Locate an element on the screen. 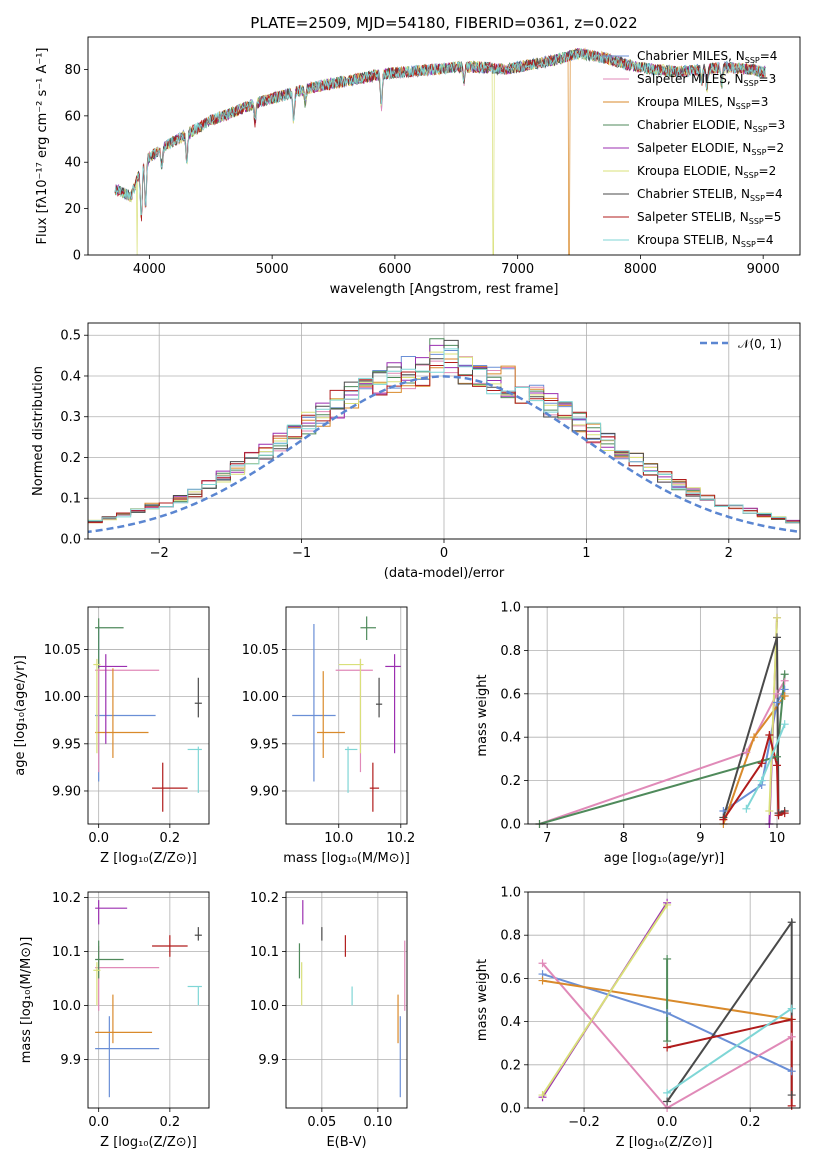 Image resolution: width=819 pixels, height=1174 pixels. x-tick-label: −2 is located at coordinates (159, 553).